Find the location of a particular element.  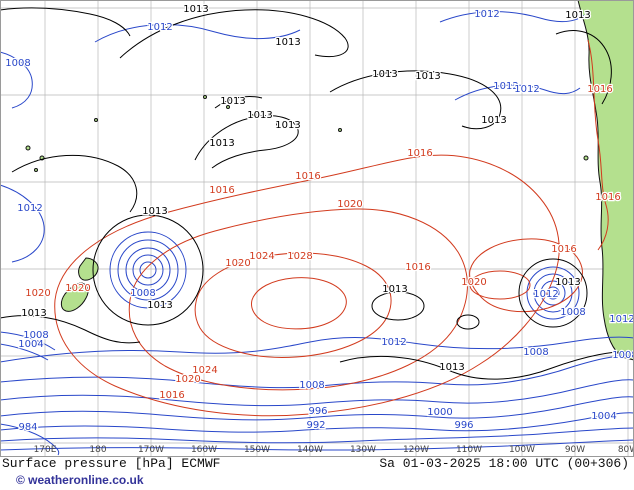

land-new-zealand-north is located at coordinates (88, 269).